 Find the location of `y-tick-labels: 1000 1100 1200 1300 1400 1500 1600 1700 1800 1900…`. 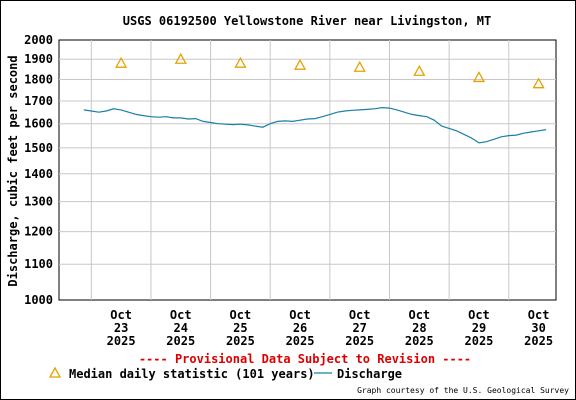

y-tick-labels: 1000 1100 1200 1300 1400 1500 1600 1700 1800 1900… is located at coordinates (38, 170).